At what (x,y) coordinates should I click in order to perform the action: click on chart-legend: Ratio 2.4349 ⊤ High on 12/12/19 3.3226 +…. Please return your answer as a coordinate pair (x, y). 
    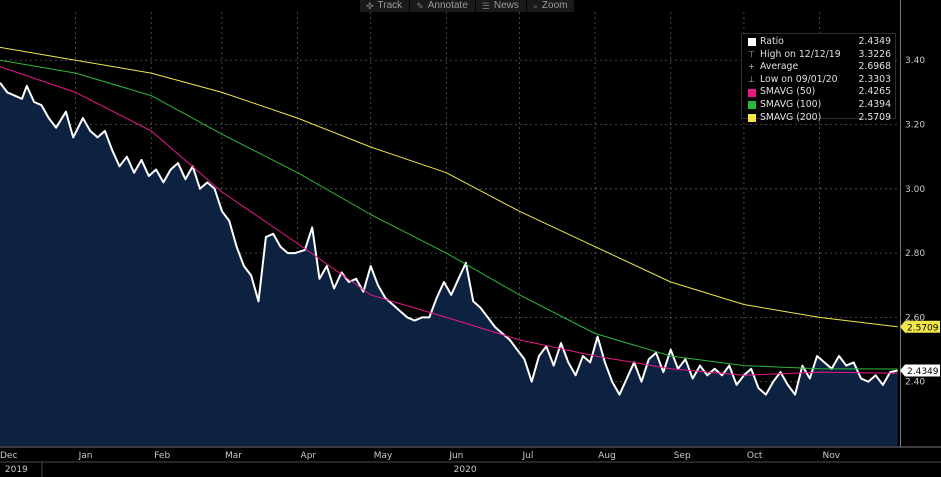
    Looking at the image, I should click on (818, 78).